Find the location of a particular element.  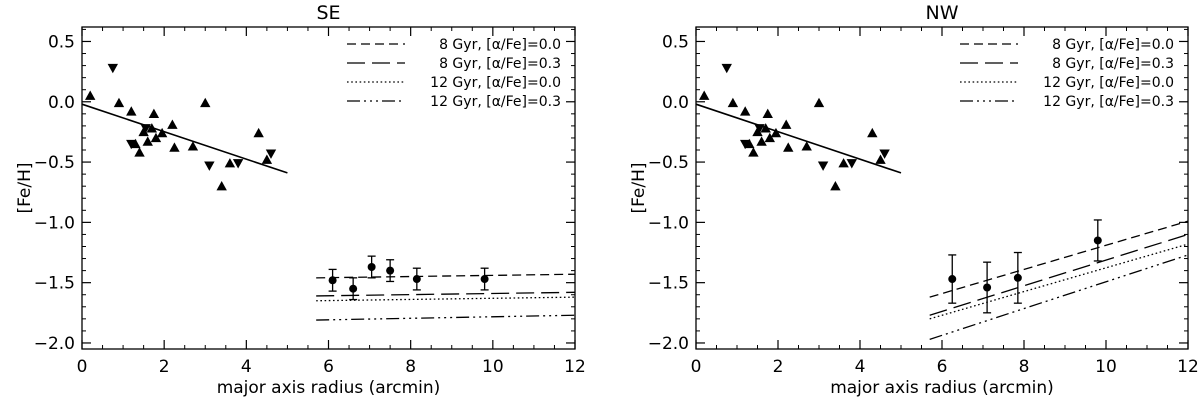

panel-title: SE is located at coordinates (328, 13).